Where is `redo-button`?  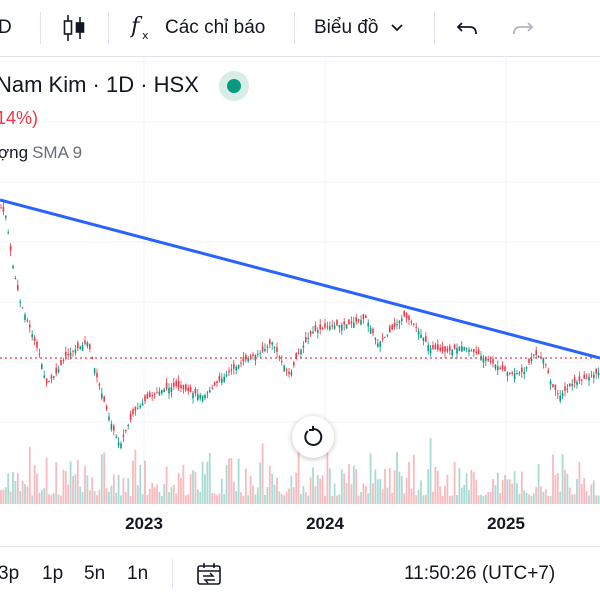
redo-button is located at coordinates (522, 28).